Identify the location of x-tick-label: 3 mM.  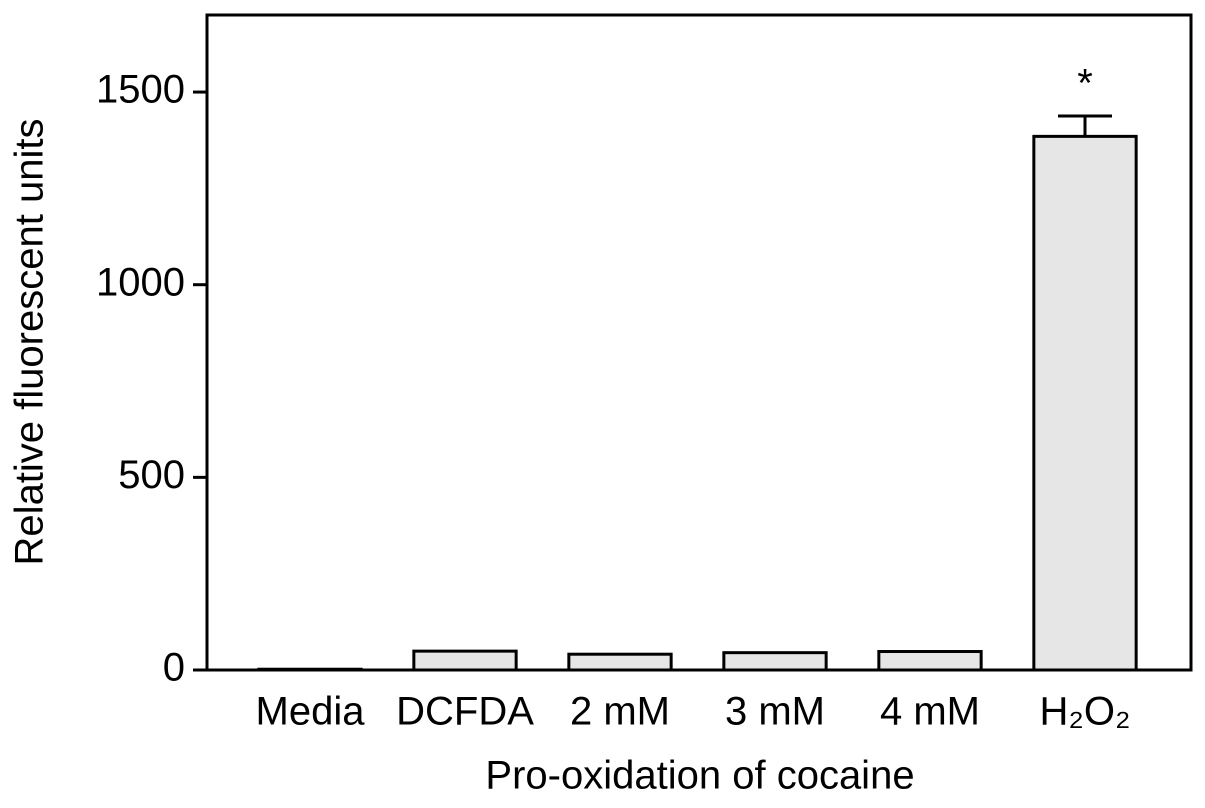
(775, 712).